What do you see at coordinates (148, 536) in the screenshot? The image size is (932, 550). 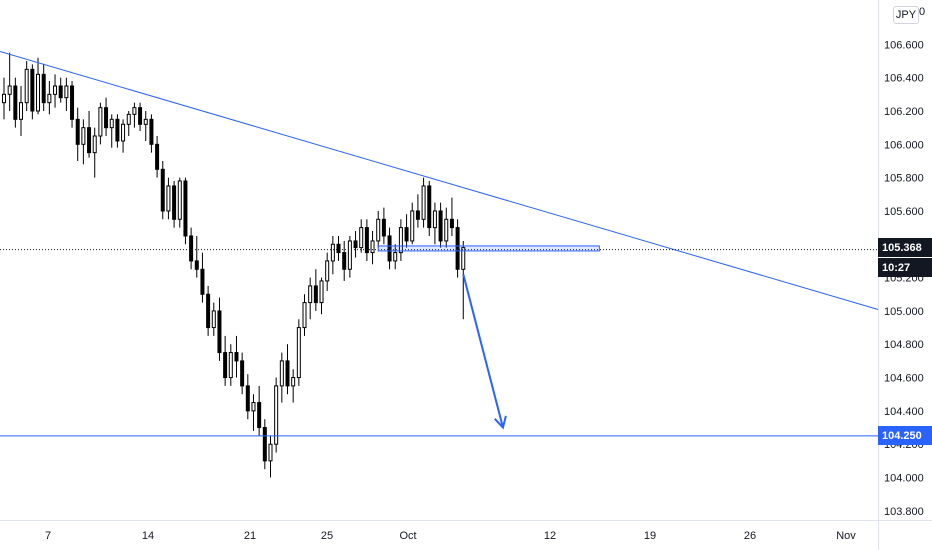 I see `x-axis-tick-label: 14` at bounding box center [148, 536].